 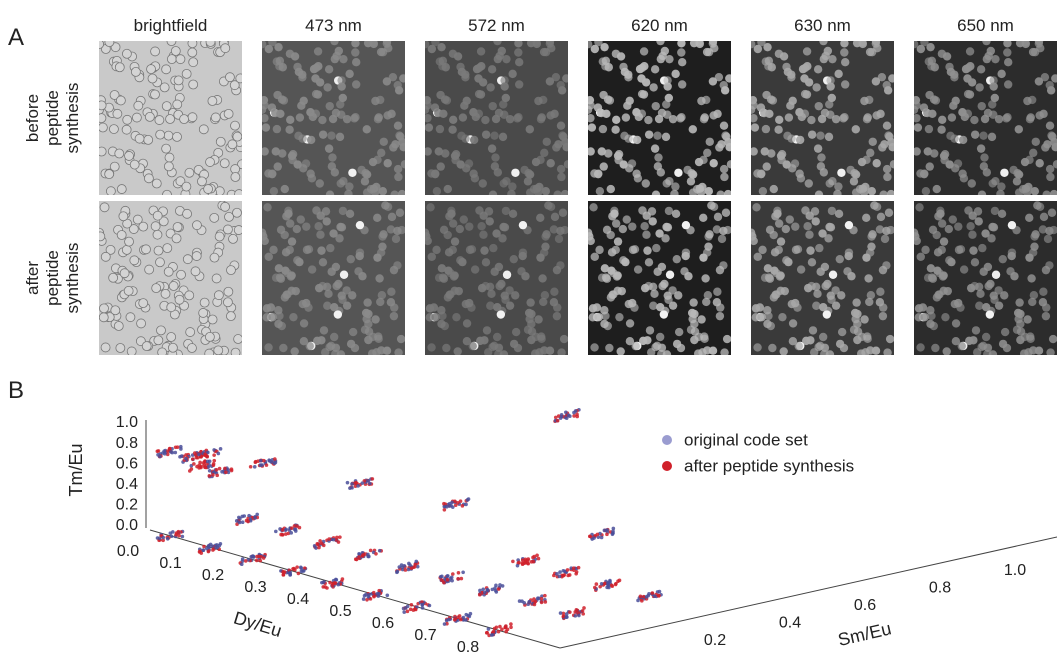 I want to click on z-tick-label: 0.2, so click(x=127, y=505).